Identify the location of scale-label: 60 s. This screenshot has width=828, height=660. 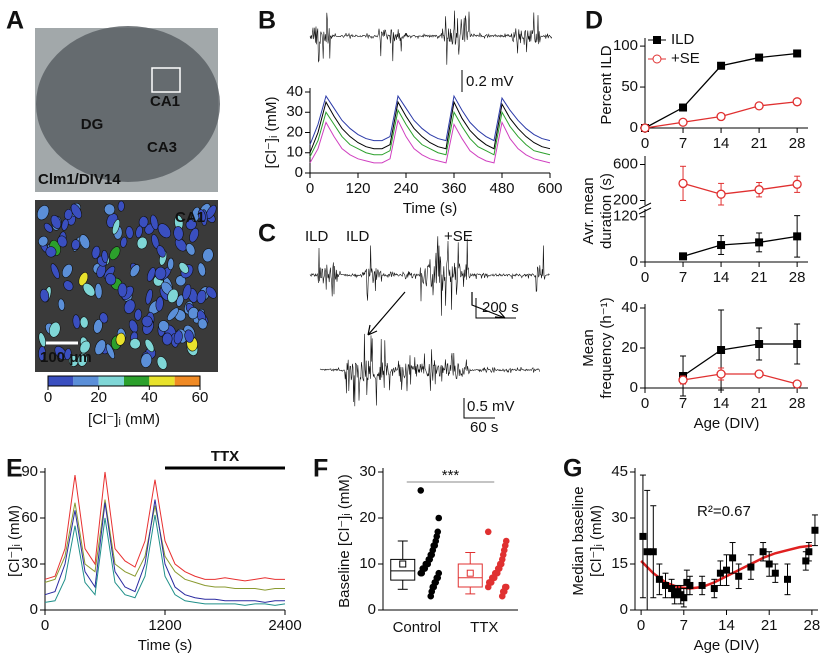
(484, 427).